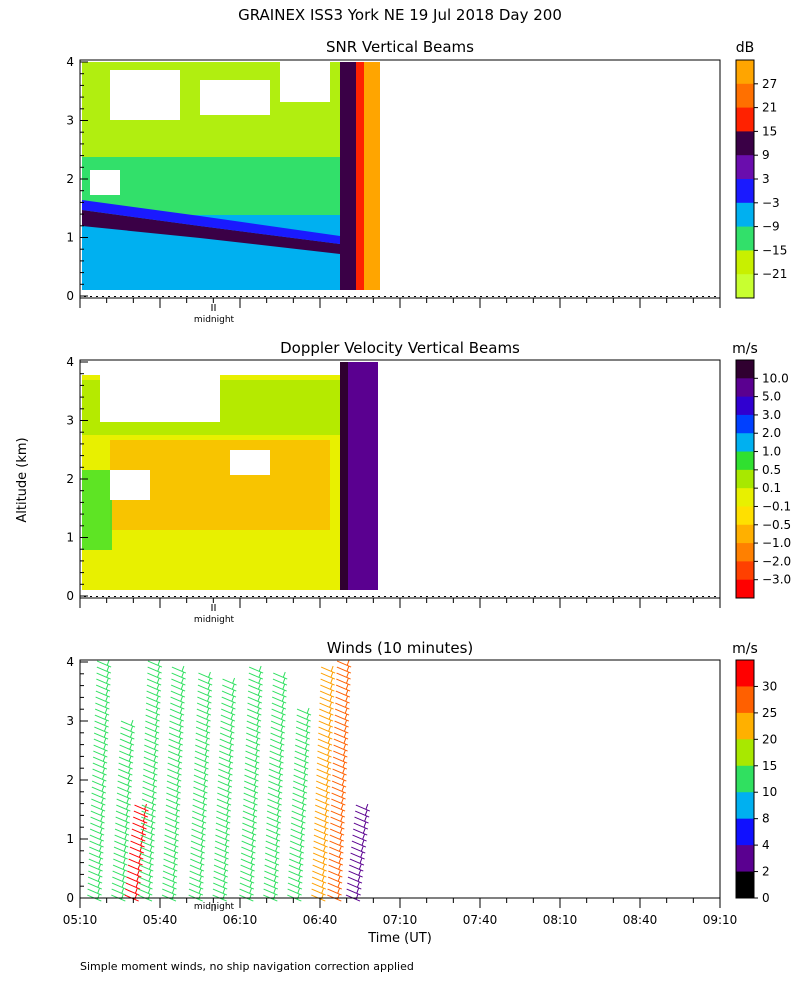  What do you see at coordinates (400, 15) in the screenshot?
I see `figure-title: GRAINEX ISS3 York NE 19 Jul 2018 Day 200` at bounding box center [400, 15].